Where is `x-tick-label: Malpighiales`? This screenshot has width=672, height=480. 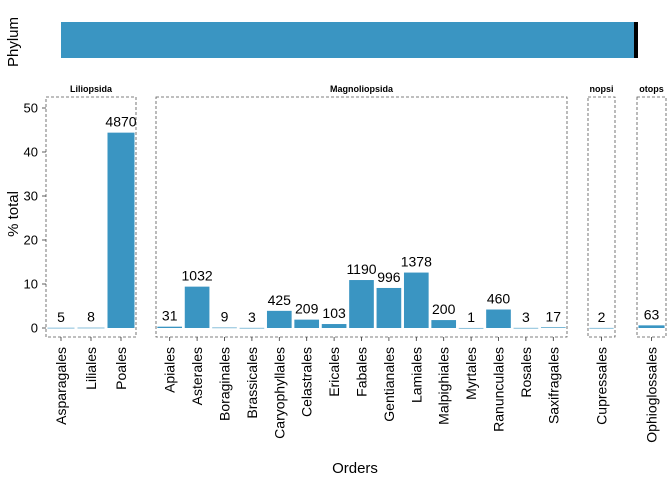
x-tick-label: Malpighiales is located at coordinates (444, 386).